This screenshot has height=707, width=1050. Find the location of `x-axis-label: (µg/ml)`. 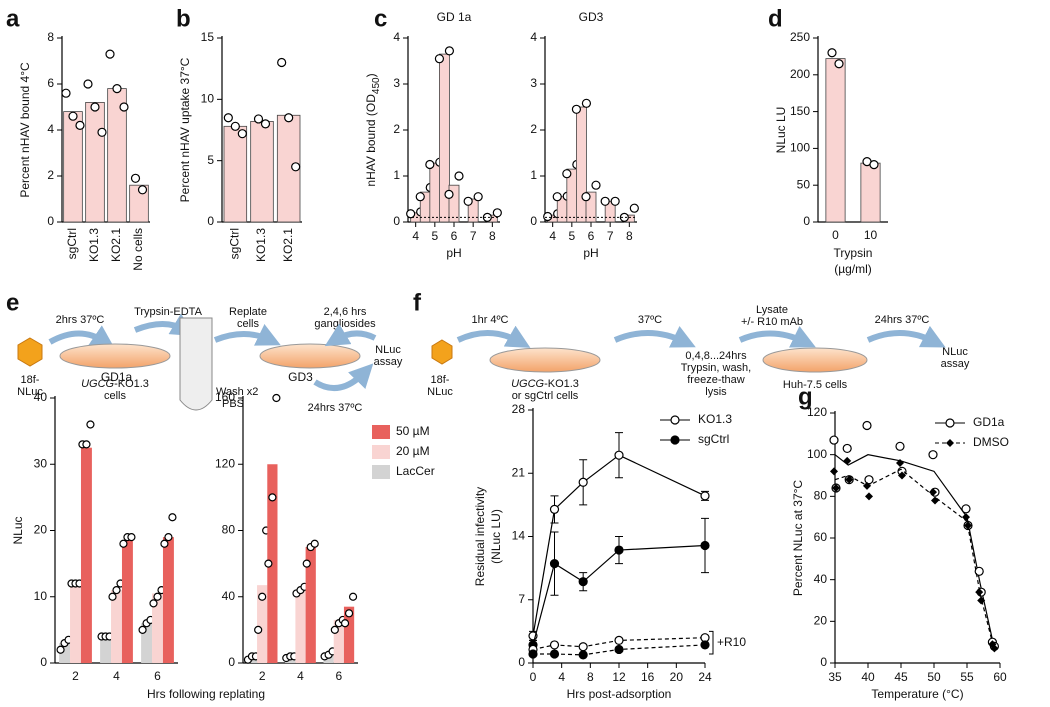

x-axis-label: (µg/ml) is located at coordinates (853, 269).